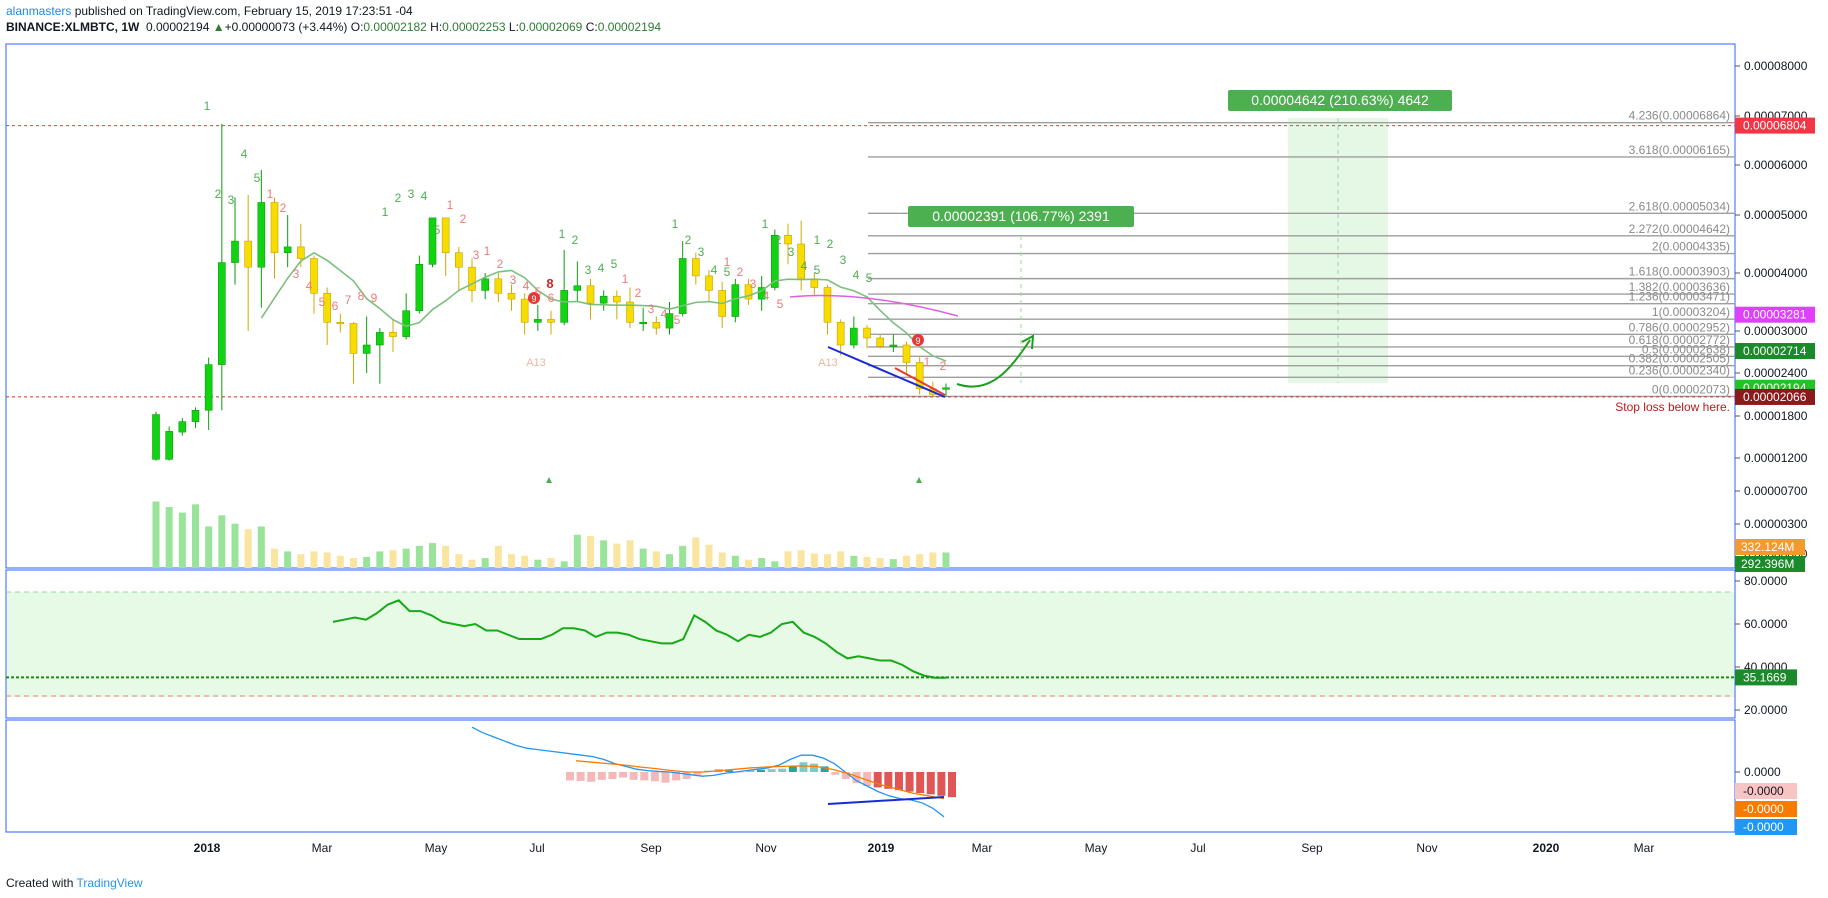 The width and height of the screenshot is (1828, 898). What do you see at coordinates (348, 300) in the screenshot?
I see `td-count-down: 7` at bounding box center [348, 300].